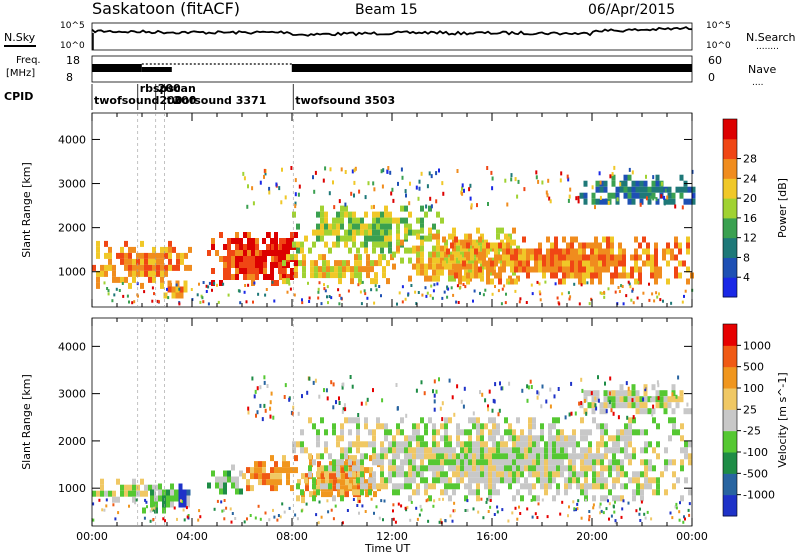  I want to click on velocity-cb-label: -100, so click(755, 452).